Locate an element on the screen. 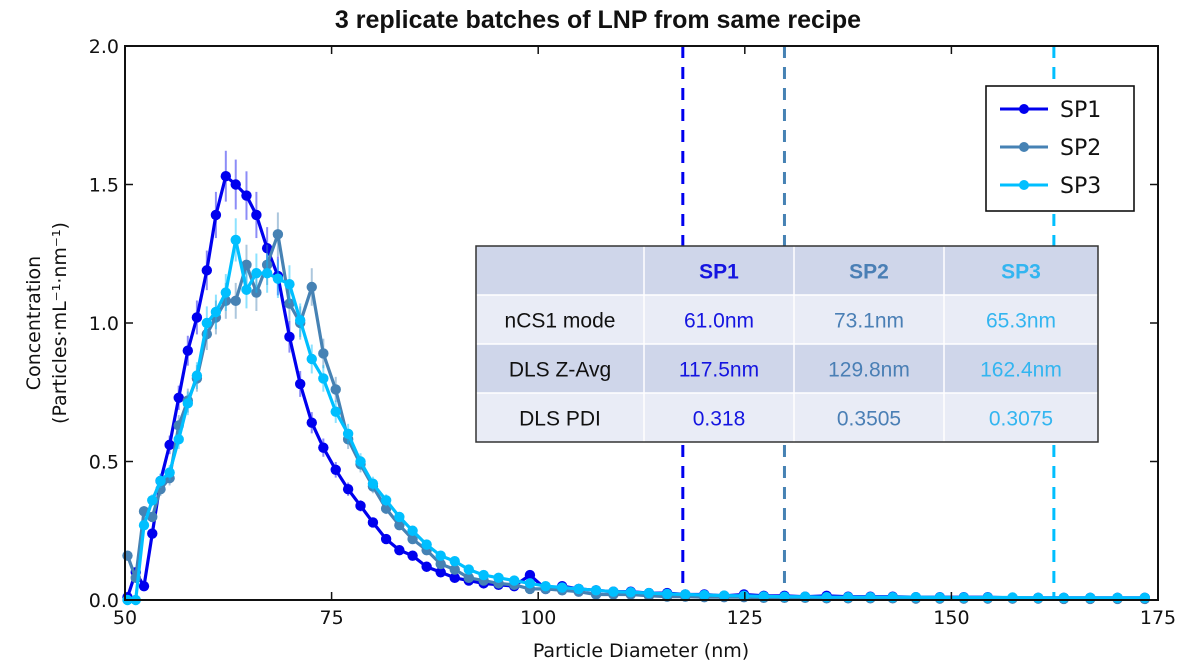 The image size is (1200, 666). table-cell: 73.1nm is located at coordinates (869, 321).